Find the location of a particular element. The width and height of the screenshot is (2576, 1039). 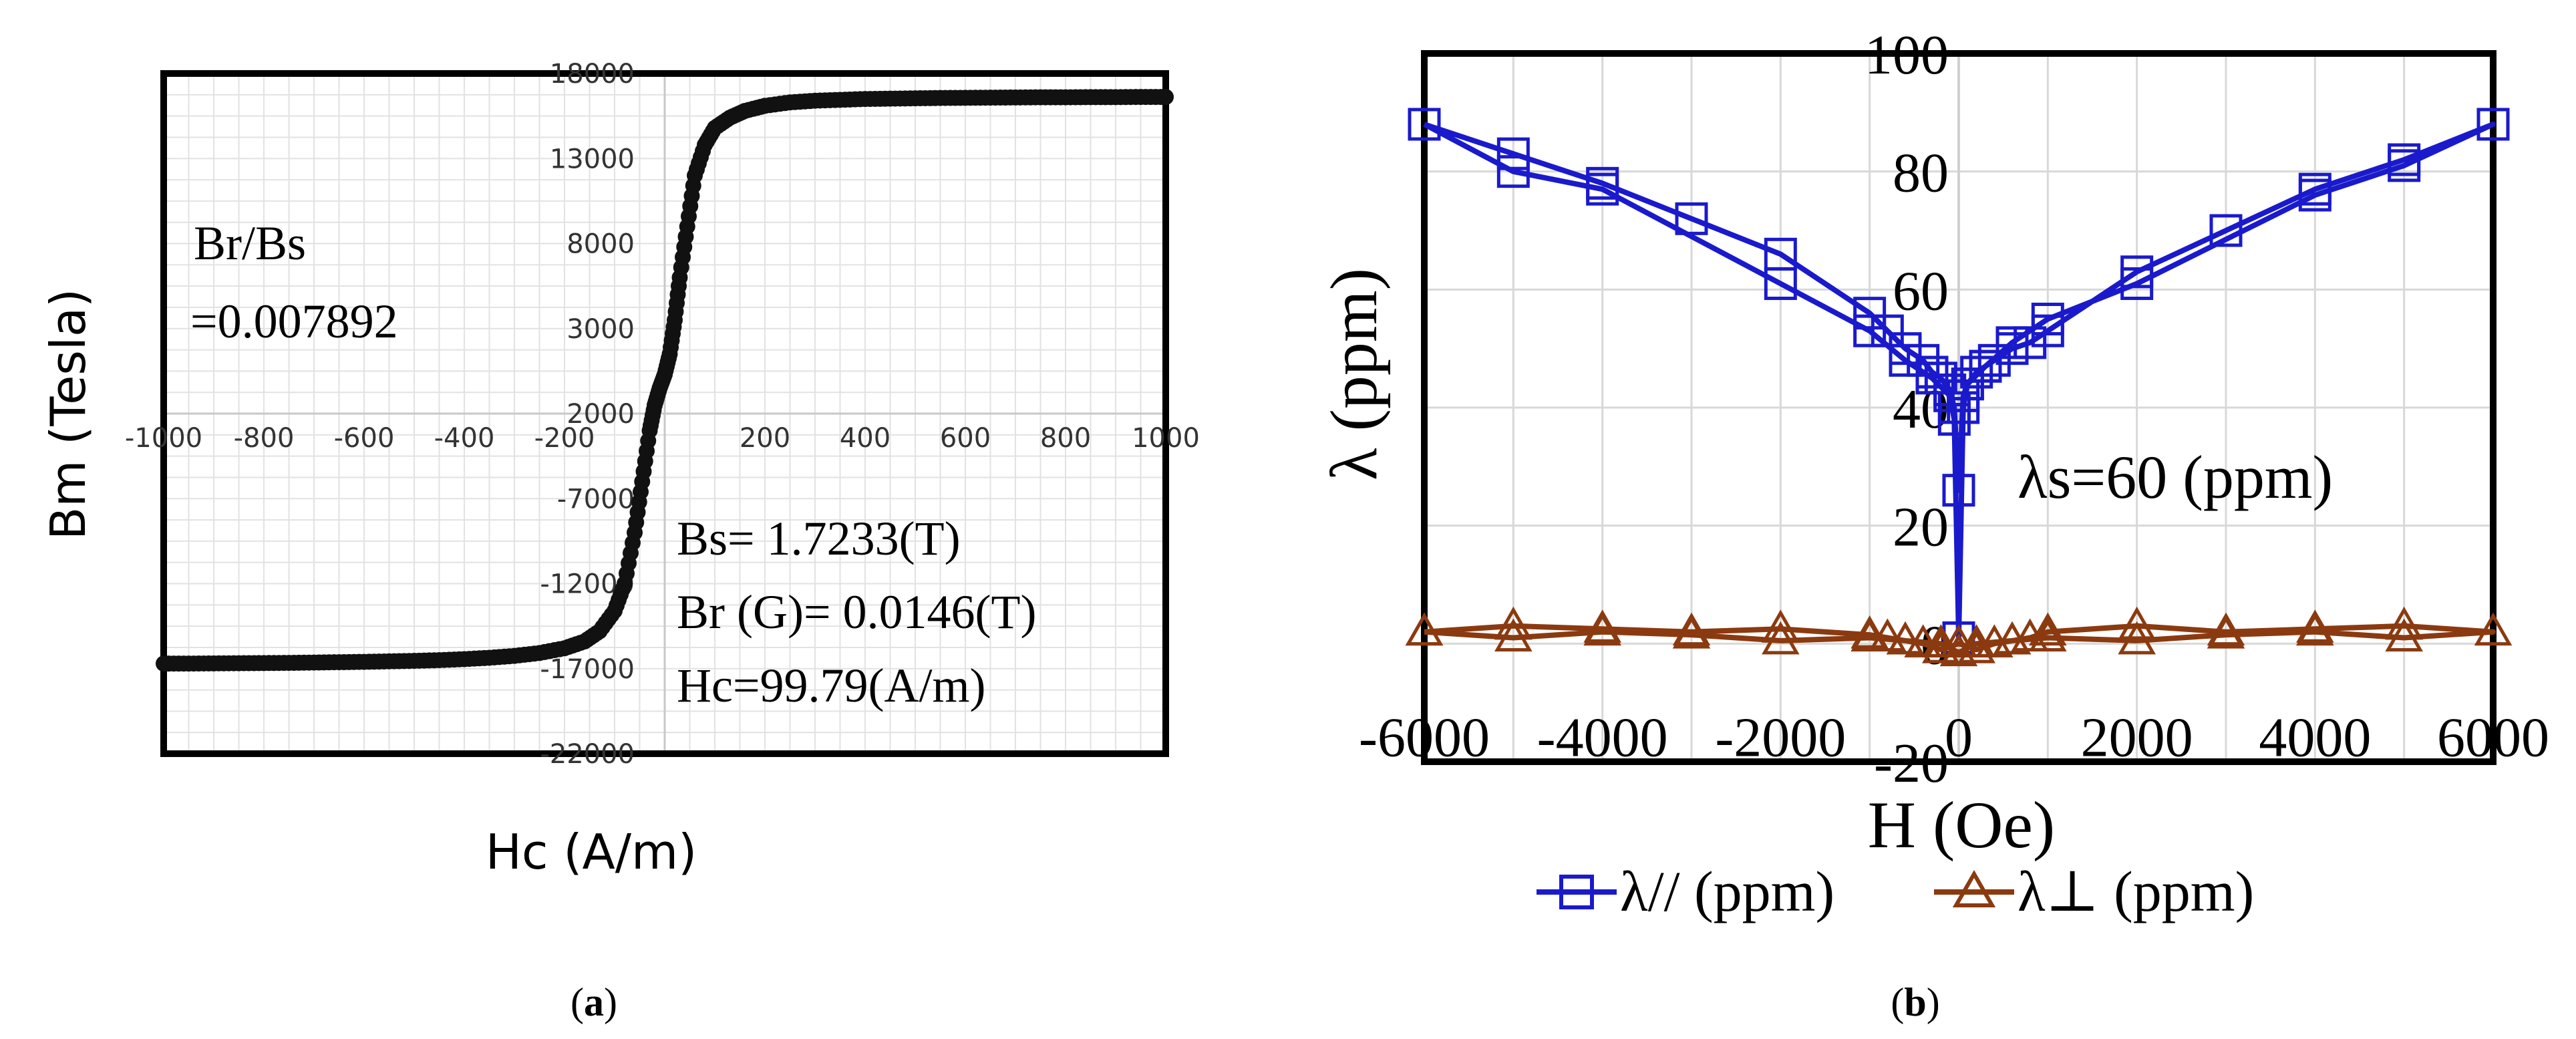

panel-b-x-tick-label: -4000 is located at coordinates (1602, 737).